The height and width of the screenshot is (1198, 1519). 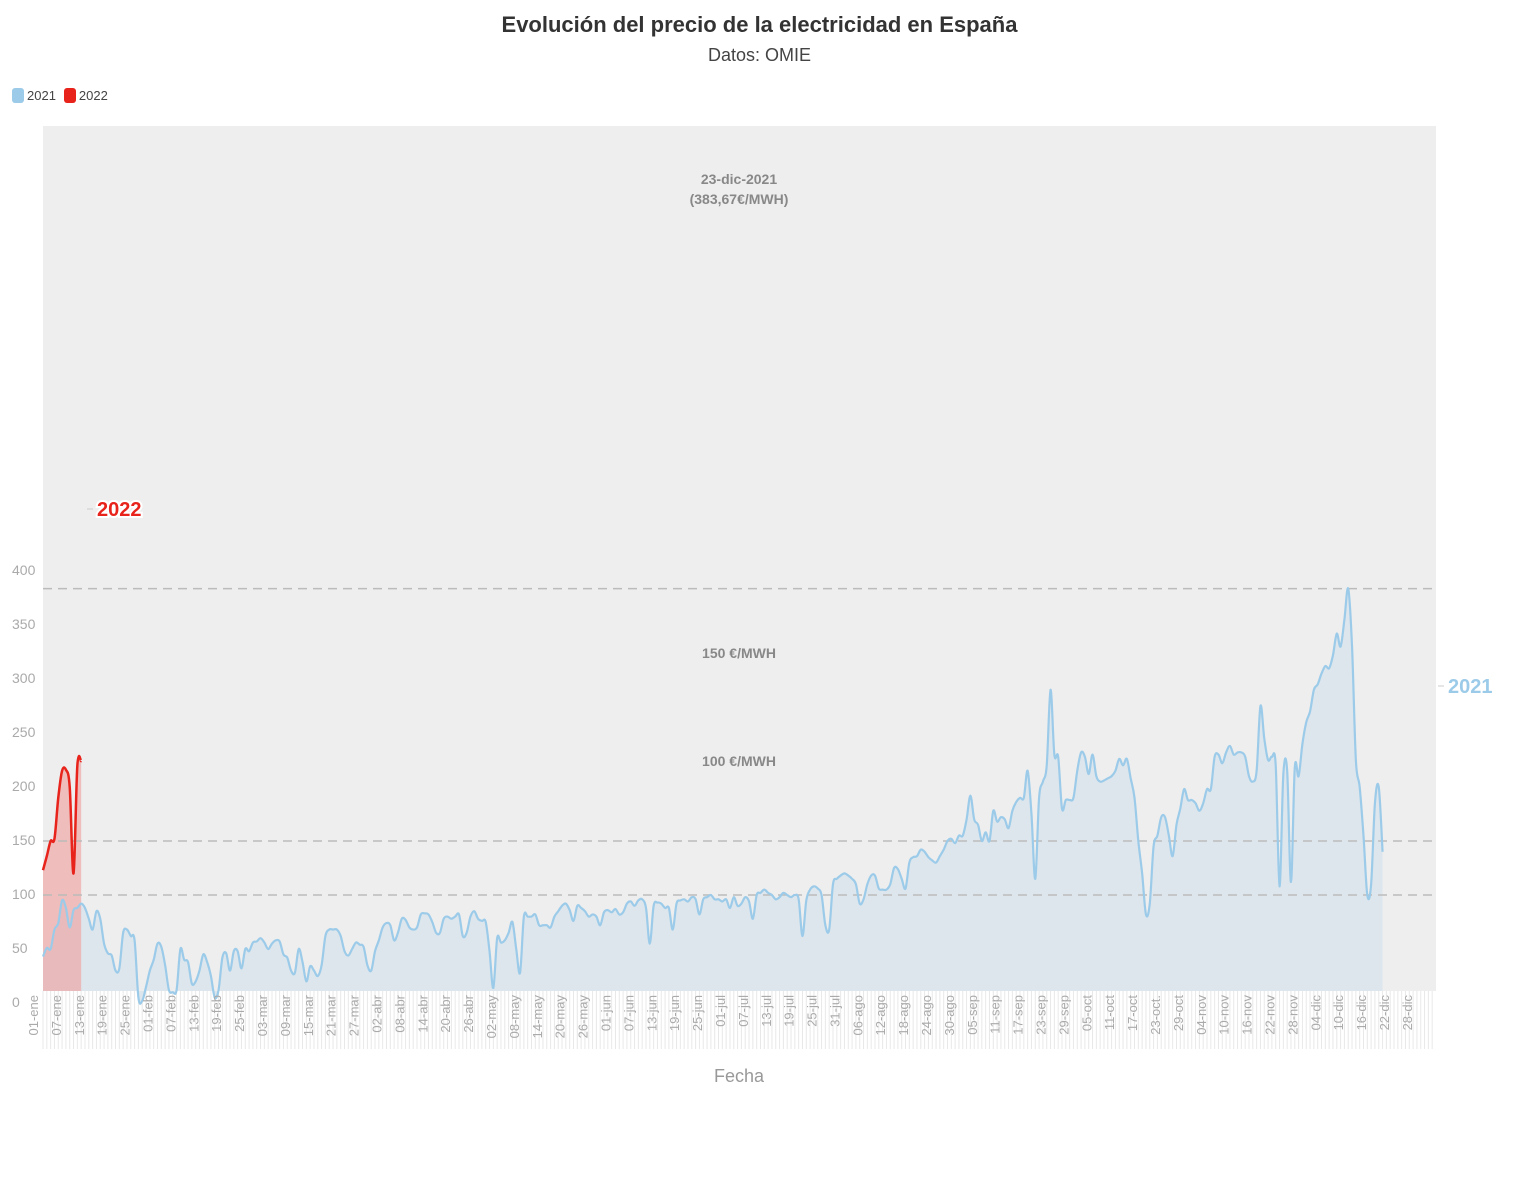 I want to click on x-tick-label: 25-jul, so click(x=812, y=1011).